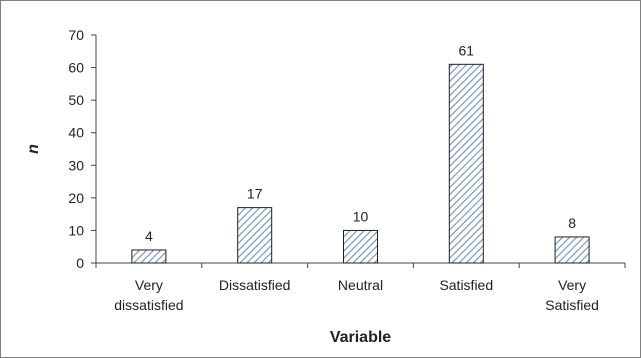 The image size is (641, 358). What do you see at coordinates (148, 305) in the screenshot?
I see `x-category-label: dissatisfied` at bounding box center [148, 305].